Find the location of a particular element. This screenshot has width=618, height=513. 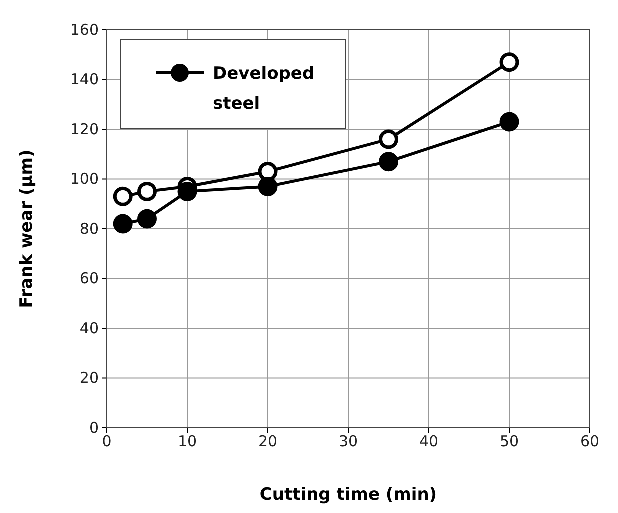

x-tick-label: 50 is located at coordinates (510, 441).